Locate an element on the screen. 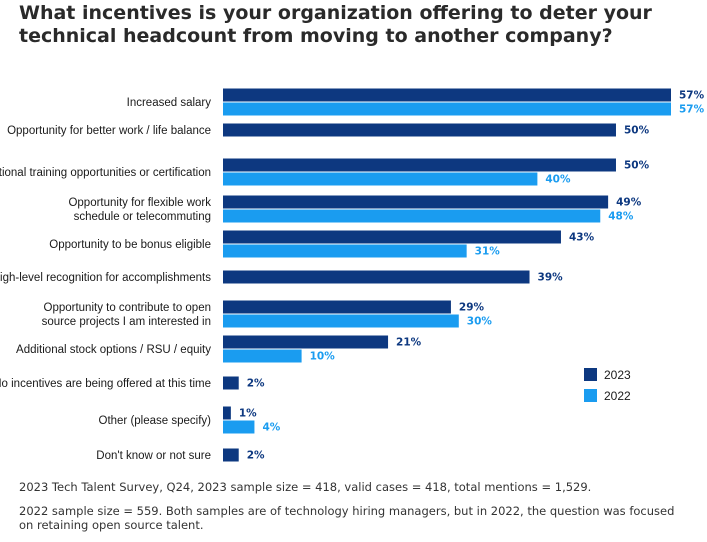 This screenshot has height=542, width=707. value-label-2022-9: 4% is located at coordinates (271, 428).